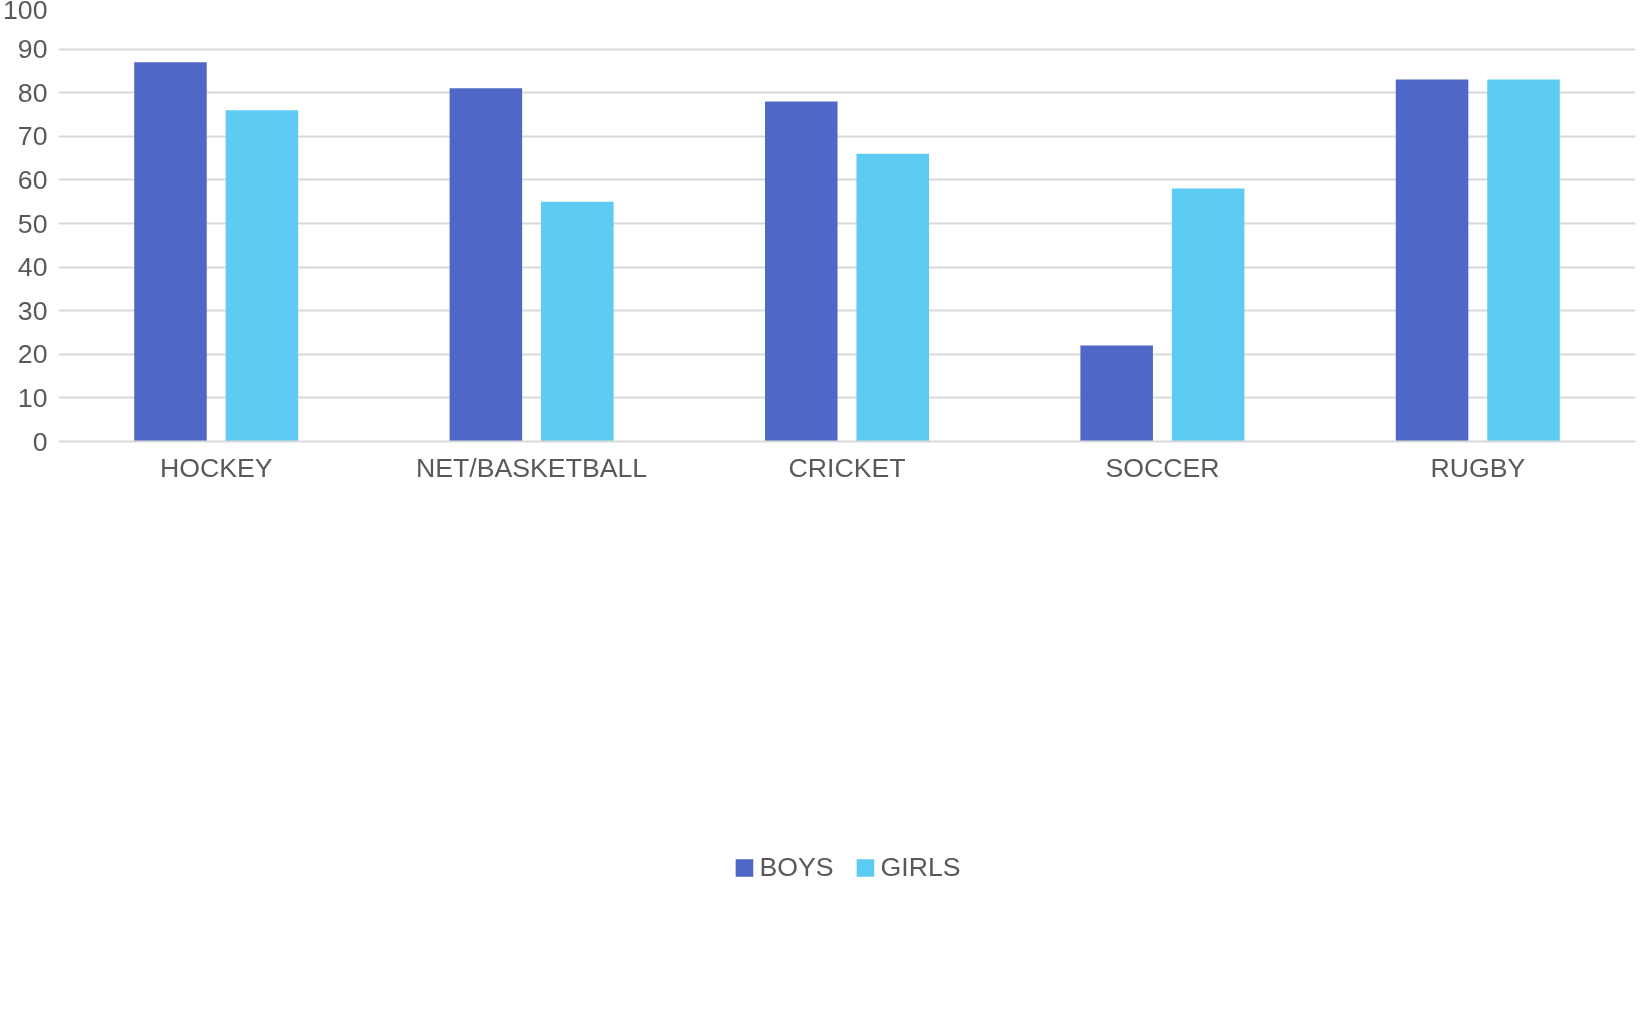  I want to click on legend-label: BOYS, so click(796, 867).